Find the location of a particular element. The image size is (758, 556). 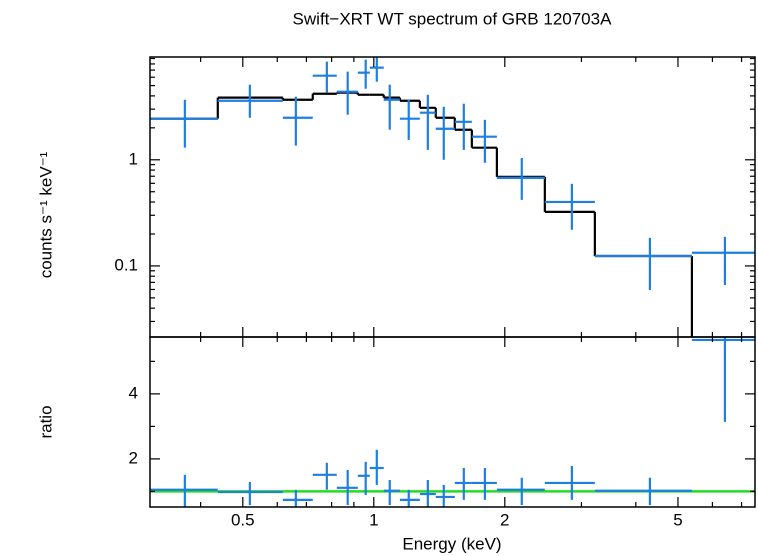

y-tick-label: 1 is located at coordinates (133, 158).